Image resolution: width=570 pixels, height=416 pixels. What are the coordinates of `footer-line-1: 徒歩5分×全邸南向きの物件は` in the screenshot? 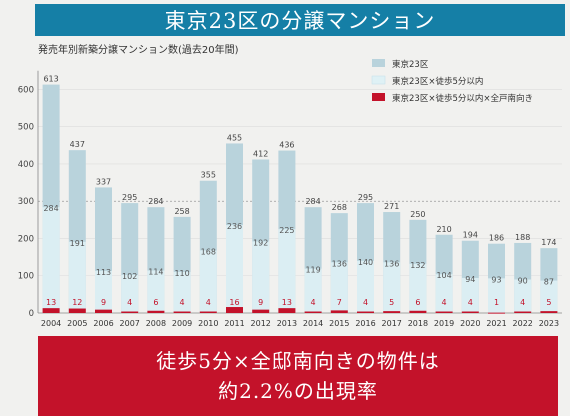 It's located at (298, 361).